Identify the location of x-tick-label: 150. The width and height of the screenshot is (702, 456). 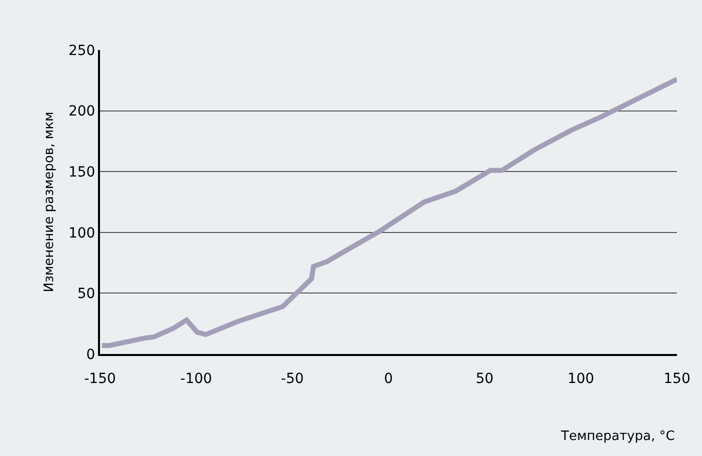
(677, 378).